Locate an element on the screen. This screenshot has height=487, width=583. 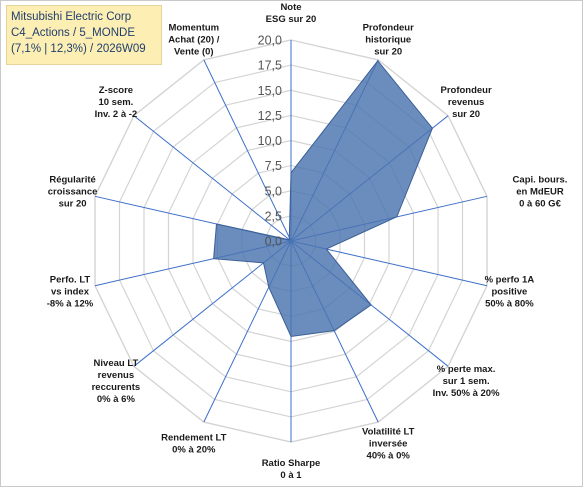
axis-label-line: historique is located at coordinates (388, 40).